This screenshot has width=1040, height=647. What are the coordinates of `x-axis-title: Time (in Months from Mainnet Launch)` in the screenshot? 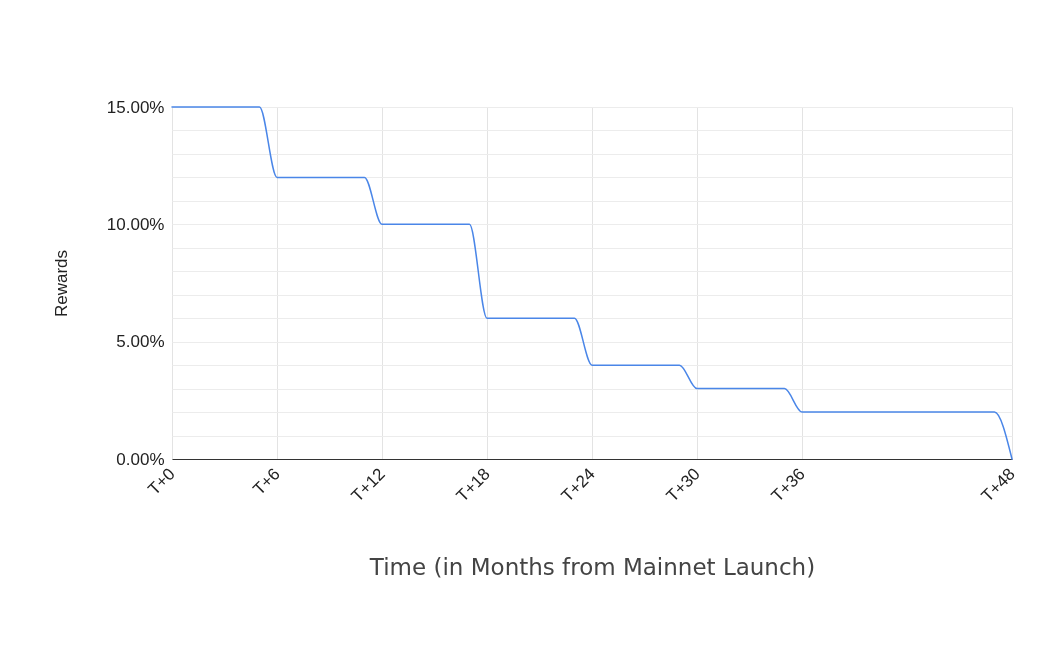 It's located at (592, 566).